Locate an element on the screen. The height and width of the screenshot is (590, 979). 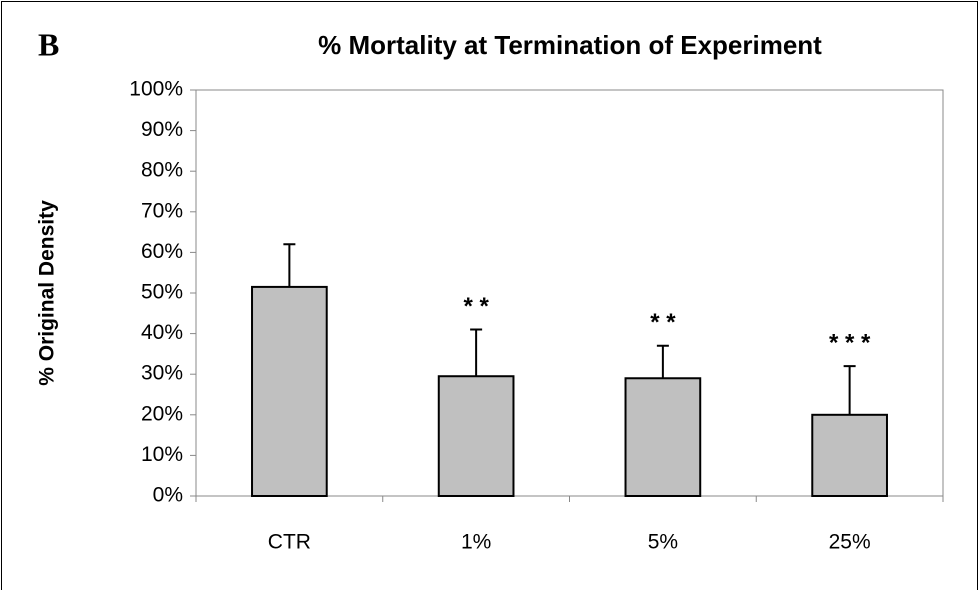
y-axis-label: % Original Density is located at coordinates (47, 293).